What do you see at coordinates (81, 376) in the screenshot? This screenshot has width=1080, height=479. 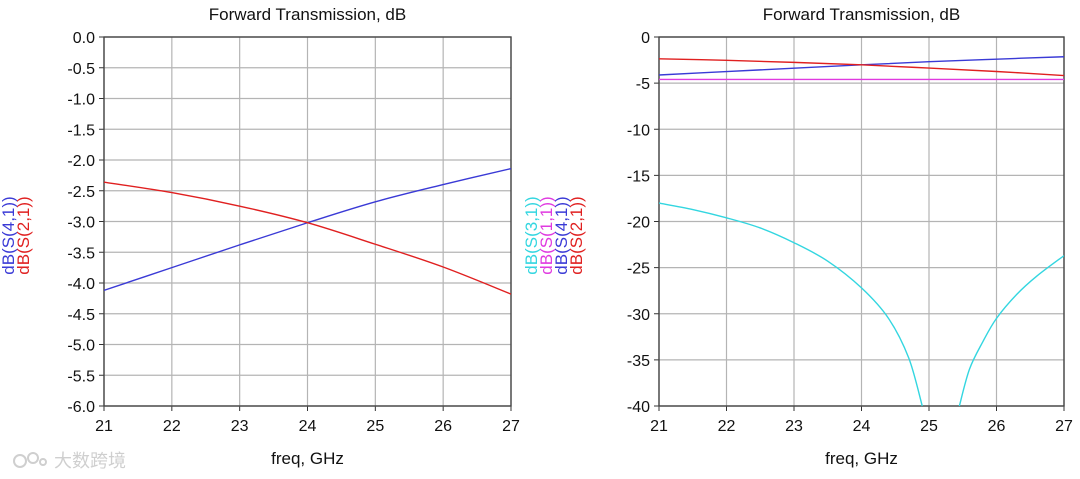 I see `y-tick-label: -5.5` at bounding box center [81, 376].